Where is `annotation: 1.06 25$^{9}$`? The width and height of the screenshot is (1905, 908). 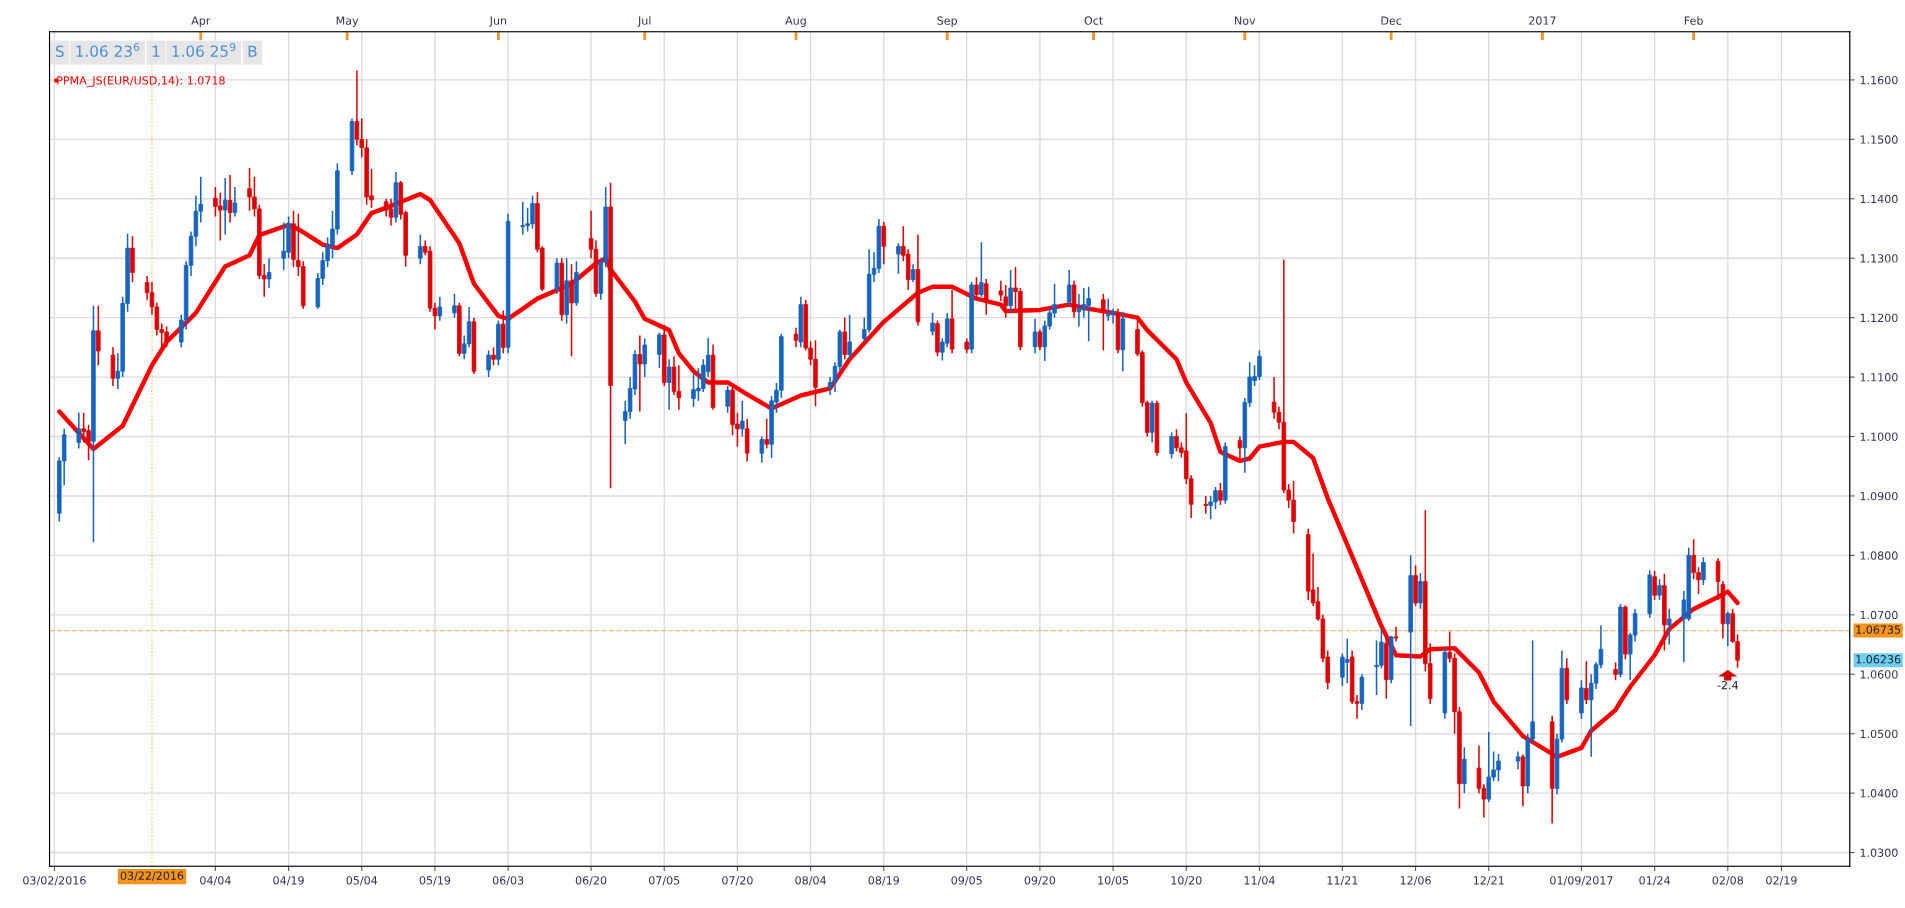
annotation: 1.06 25$^{9}$ is located at coordinates (204, 49).